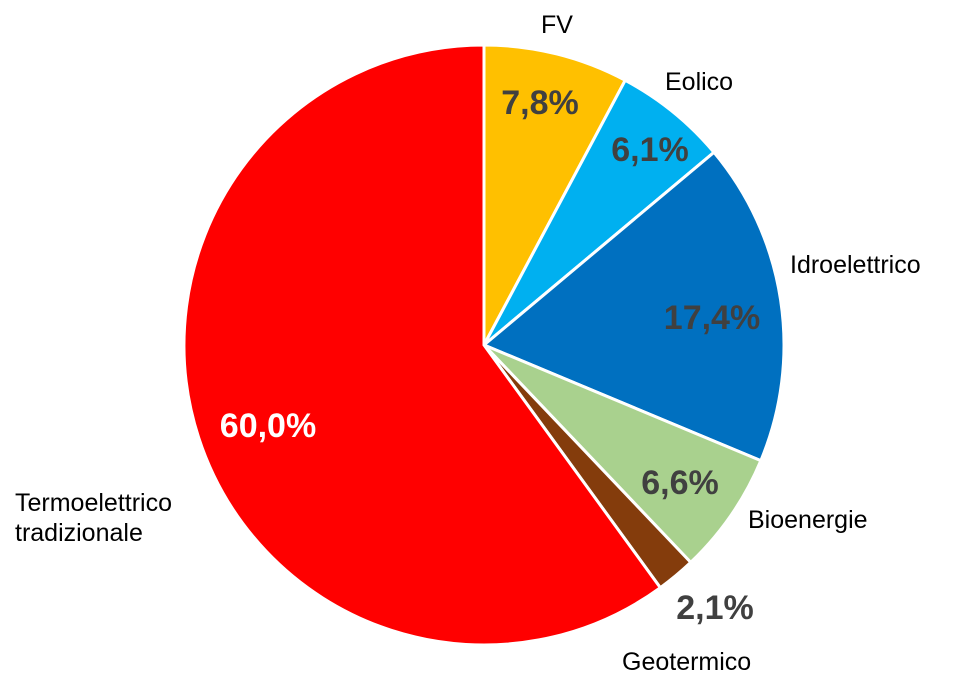 The image size is (959, 677). Describe the element at coordinates (540, 103) in the screenshot. I see `data-label: 7,8%` at that location.